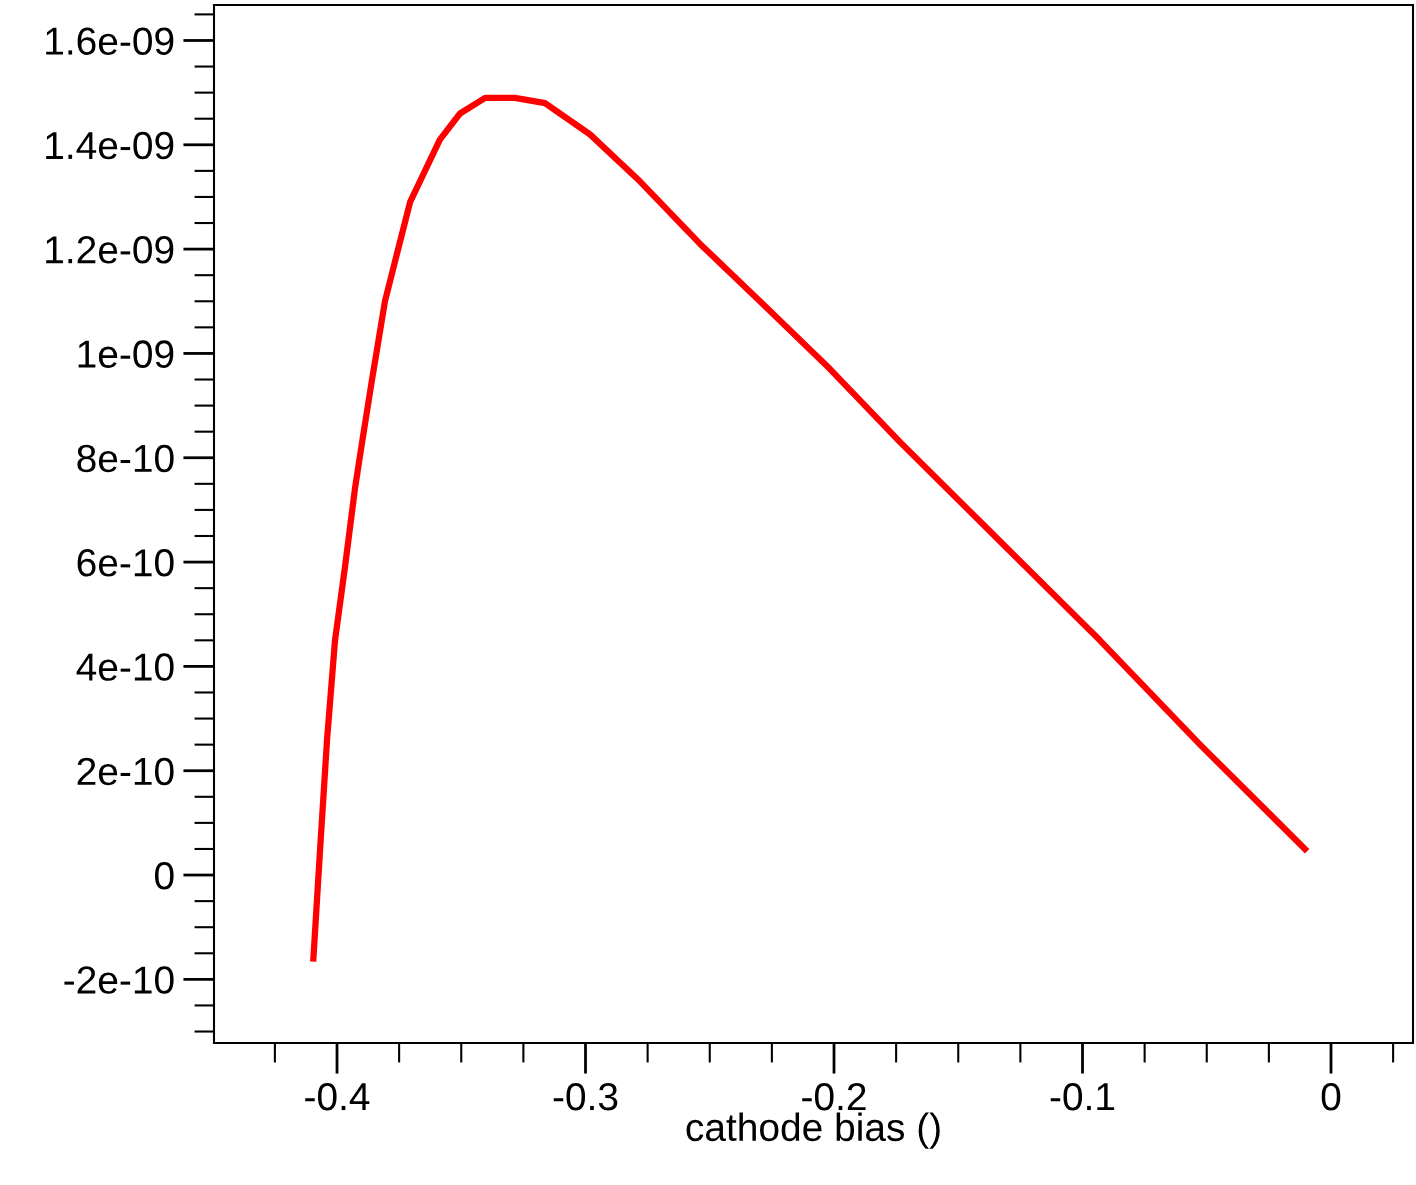  I want to click on x-tick-label: -0.1, so click(1082, 1096).